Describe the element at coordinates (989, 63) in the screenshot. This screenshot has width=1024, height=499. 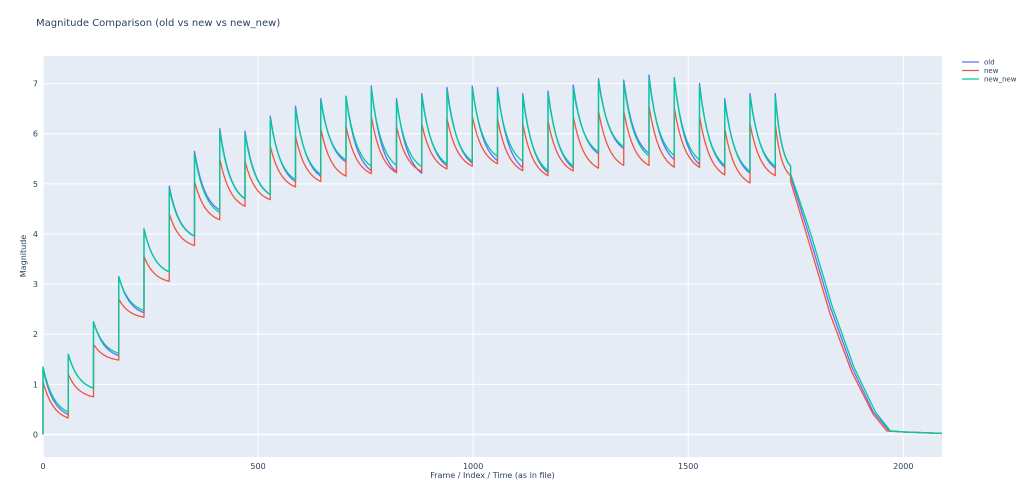
I see `legend-label: old` at that location.